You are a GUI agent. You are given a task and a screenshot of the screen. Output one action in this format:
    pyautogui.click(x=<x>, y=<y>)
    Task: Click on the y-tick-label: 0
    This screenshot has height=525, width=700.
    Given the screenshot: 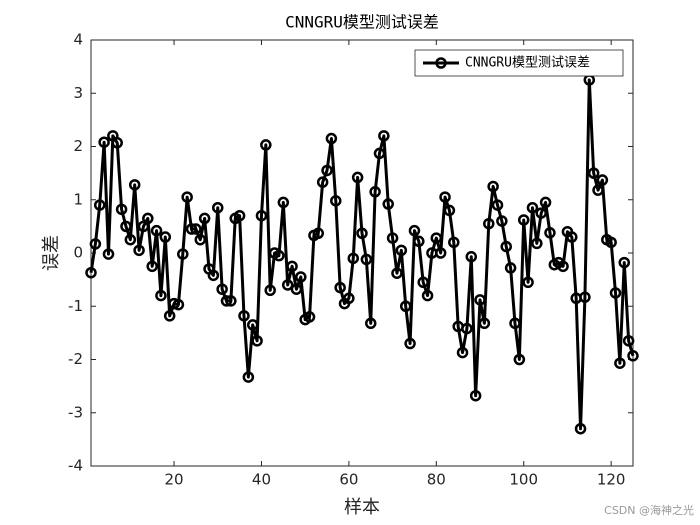 What is the action you would take?
    pyautogui.click(x=78, y=253)
    